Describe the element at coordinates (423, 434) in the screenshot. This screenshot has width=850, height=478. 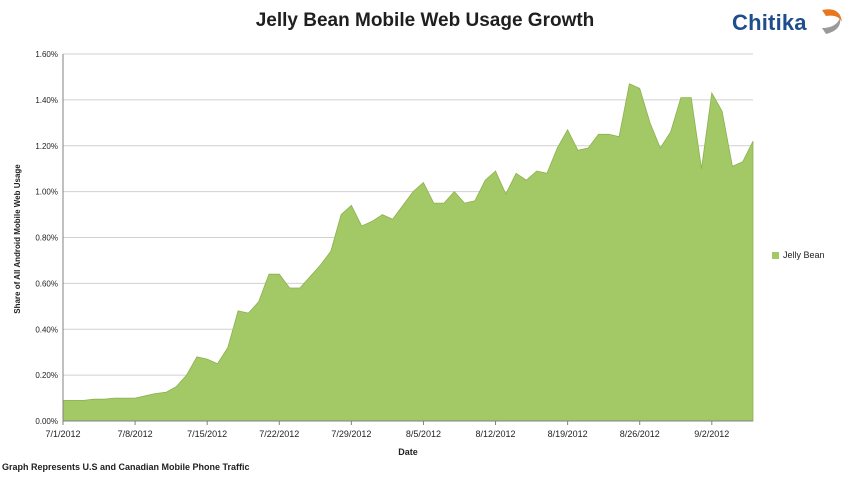
I see `x-tick-label: 8/5/2012` at that location.